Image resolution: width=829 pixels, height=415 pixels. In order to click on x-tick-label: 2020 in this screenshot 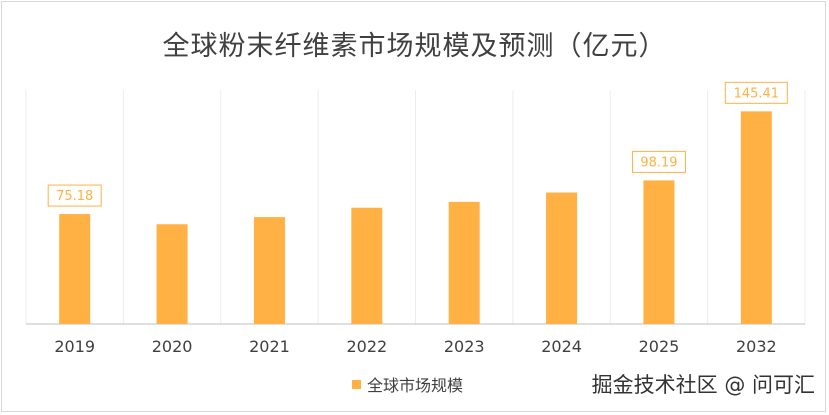, I will do `click(172, 346)`.